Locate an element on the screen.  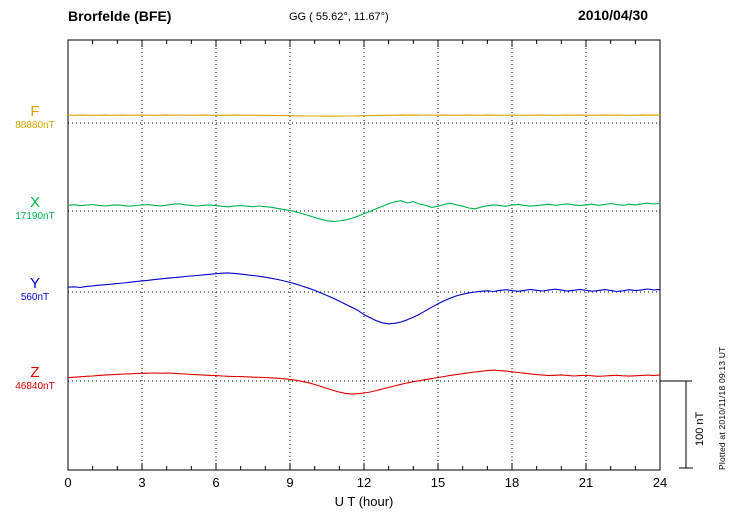
series-label-group-z: Z 46840nT is located at coordinates (35, 378).